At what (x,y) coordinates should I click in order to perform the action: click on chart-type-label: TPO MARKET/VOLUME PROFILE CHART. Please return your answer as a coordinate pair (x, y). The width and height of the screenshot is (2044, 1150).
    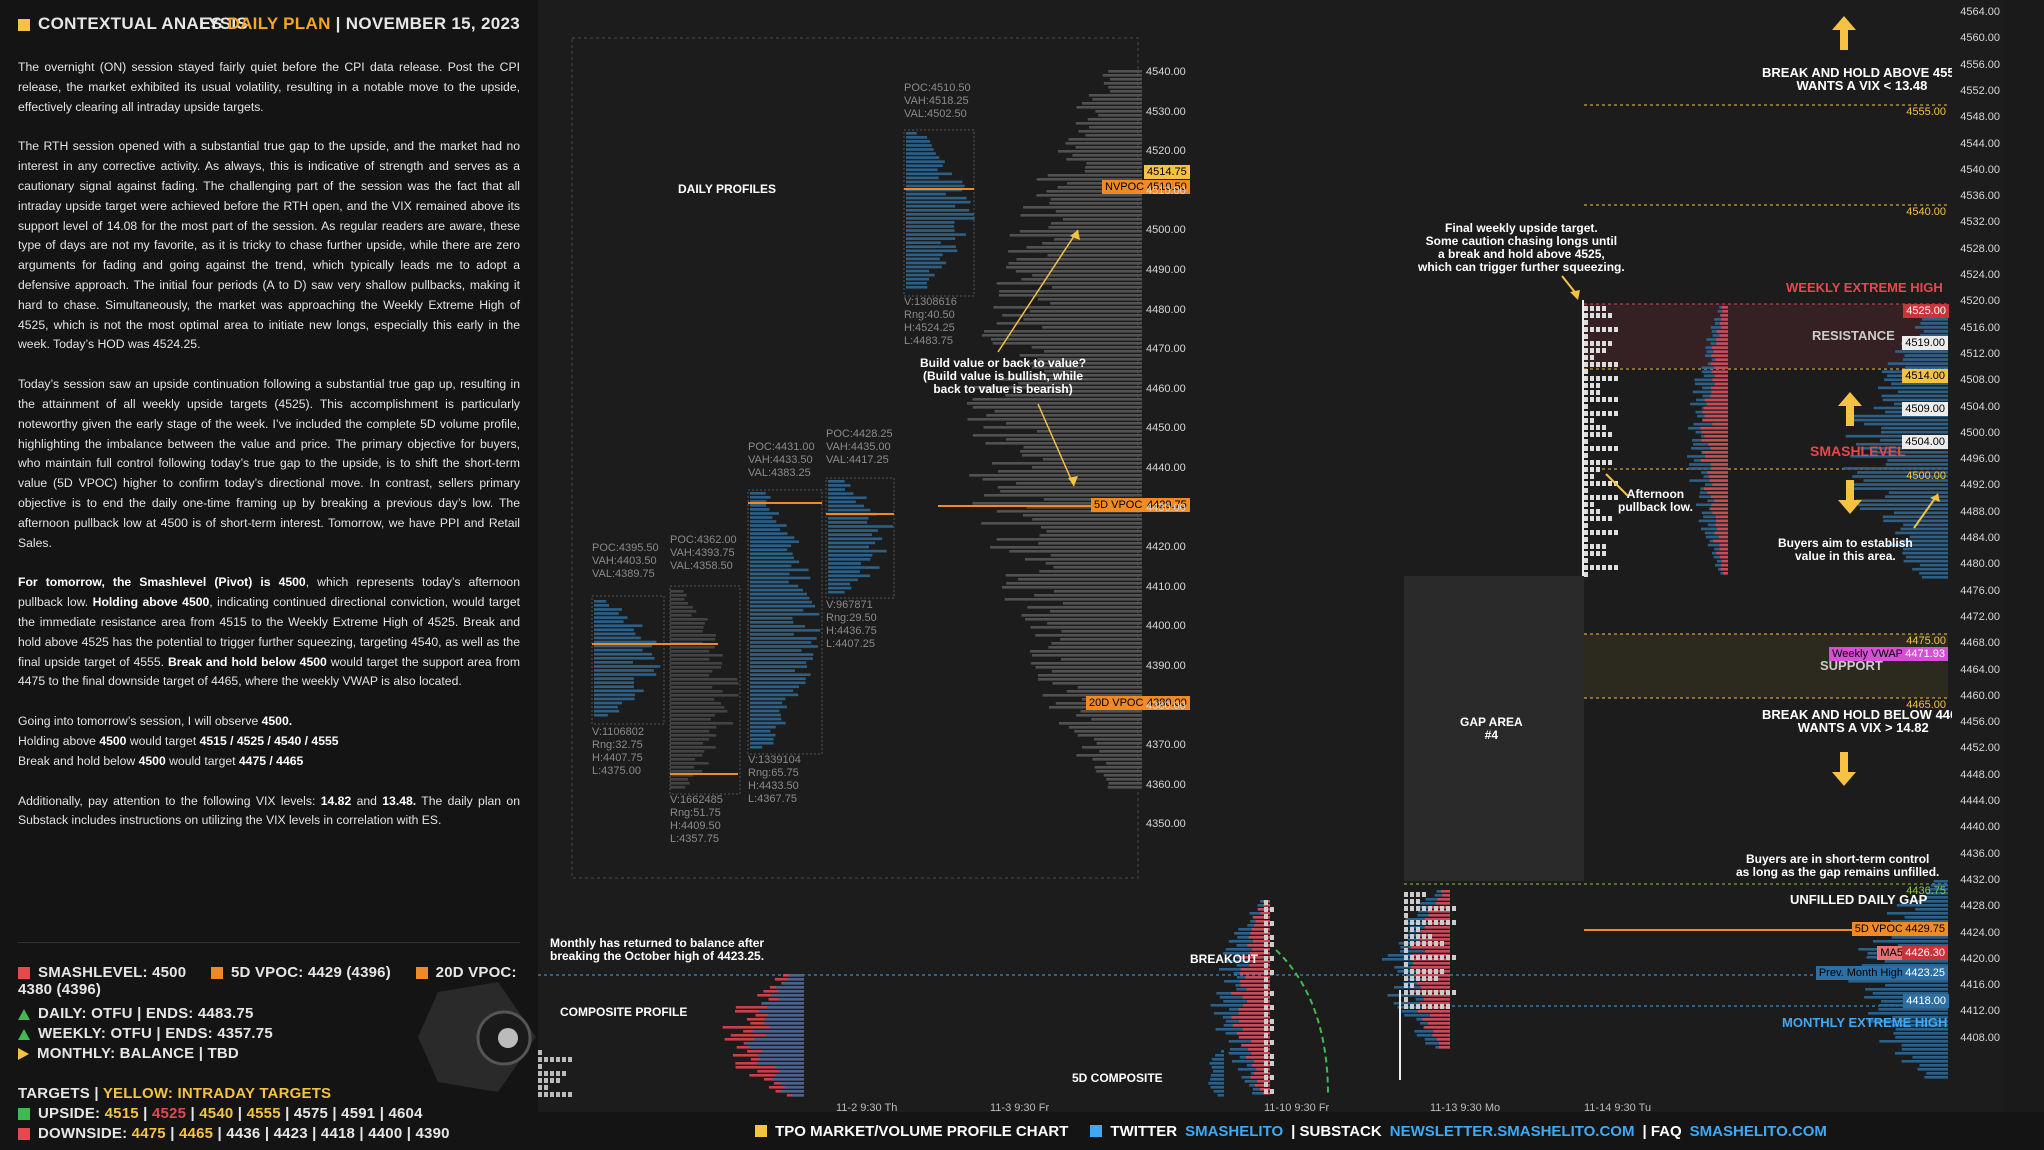
    Looking at the image, I should click on (922, 1131).